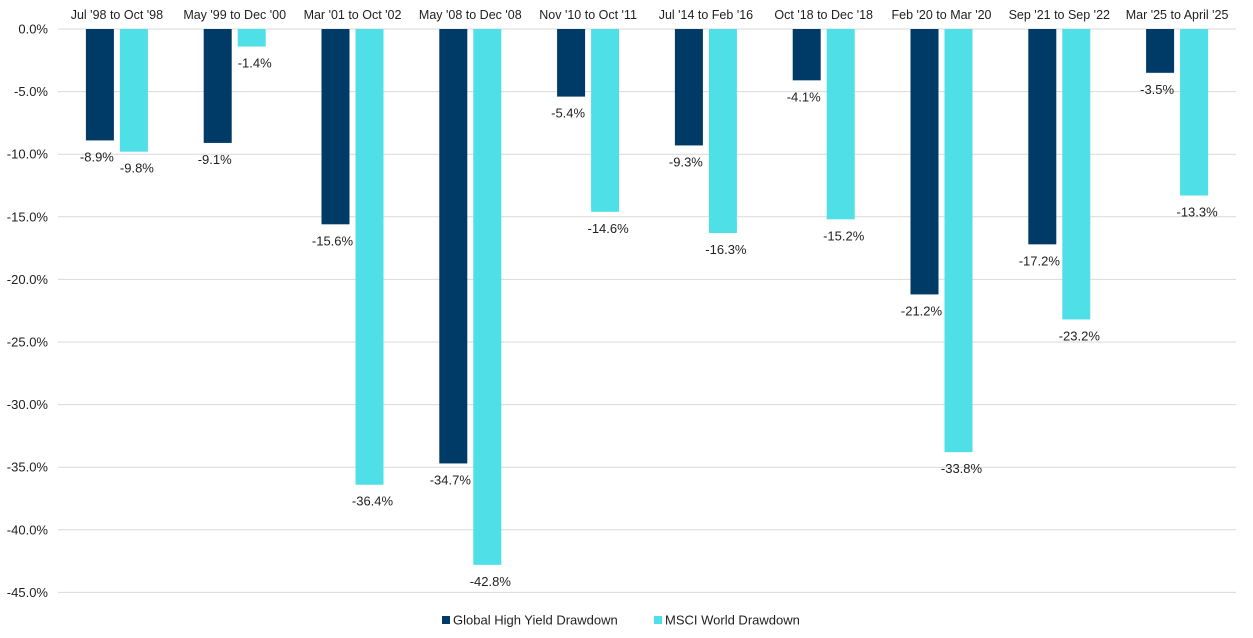  What do you see at coordinates (1080, 335) in the screenshot?
I see `data-label: -23.2%` at bounding box center [1080, 335].